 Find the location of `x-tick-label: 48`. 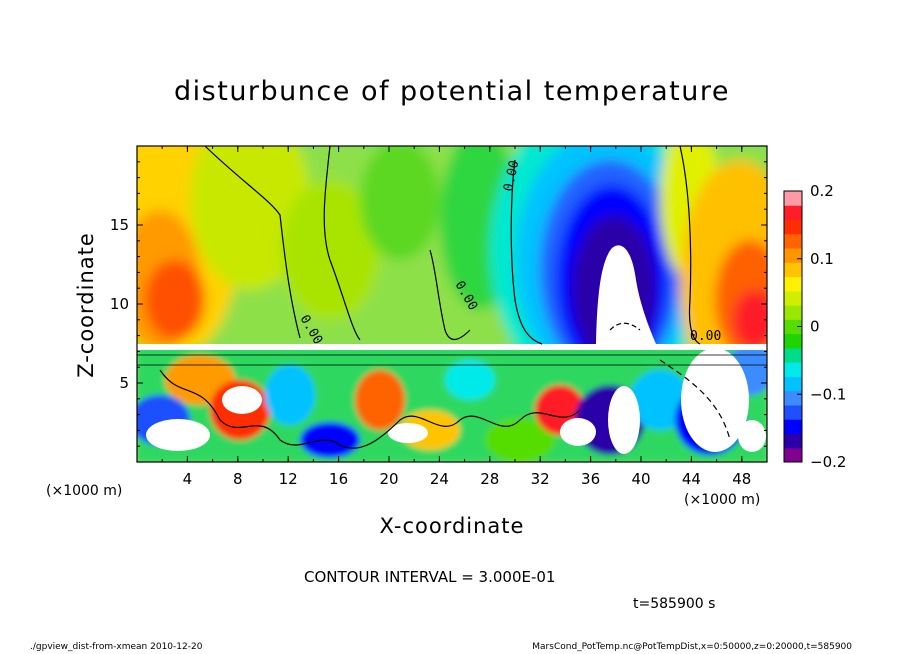

x-tick-label: 48 is located at coordinates (741, 479).